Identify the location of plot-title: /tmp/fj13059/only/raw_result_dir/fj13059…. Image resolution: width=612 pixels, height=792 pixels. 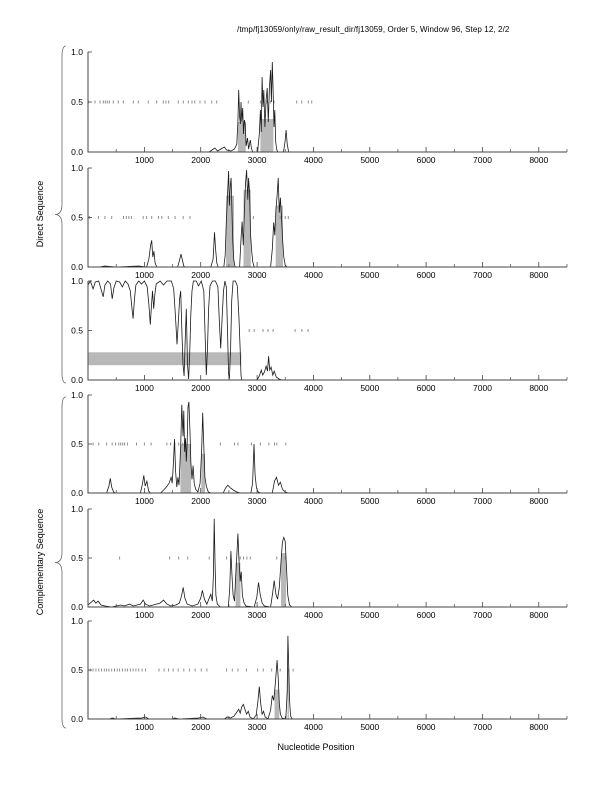
(373, 29).